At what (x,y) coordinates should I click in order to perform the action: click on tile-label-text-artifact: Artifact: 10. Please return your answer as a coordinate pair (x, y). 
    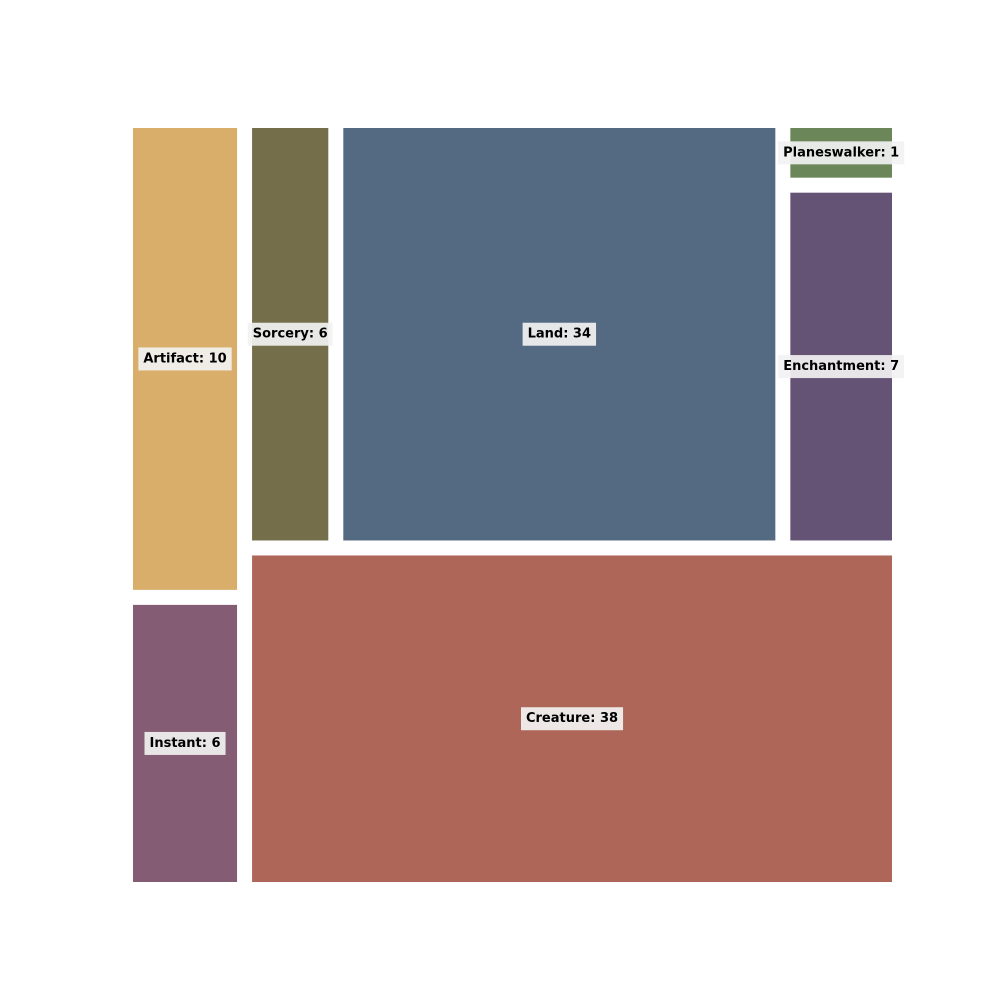
    Looking at the image, I should click on (184, 358).